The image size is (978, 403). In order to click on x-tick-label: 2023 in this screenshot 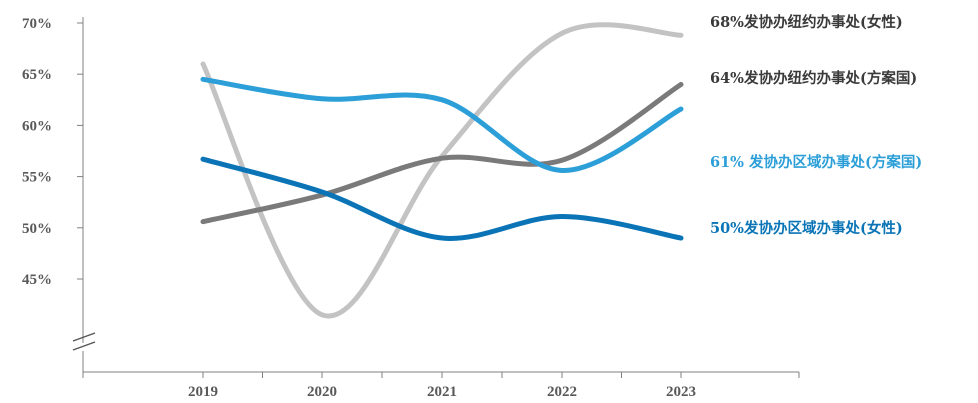, I will do `click(681, 392)`.